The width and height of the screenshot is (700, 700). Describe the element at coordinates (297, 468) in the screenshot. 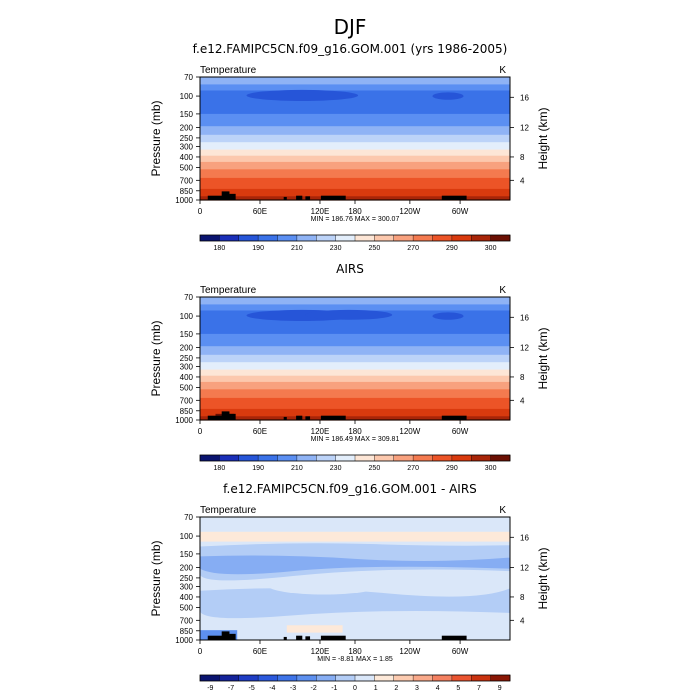

I see `colorbar-tick-label: 210` at that location.